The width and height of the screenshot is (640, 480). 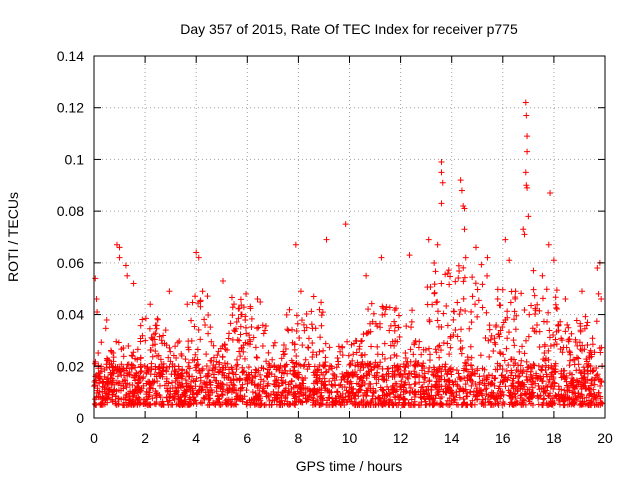 What do you see at coordinates (70, 56) in the screenshot?
I see `y-tick-label: 0.14` at bounding box center [70, 56].